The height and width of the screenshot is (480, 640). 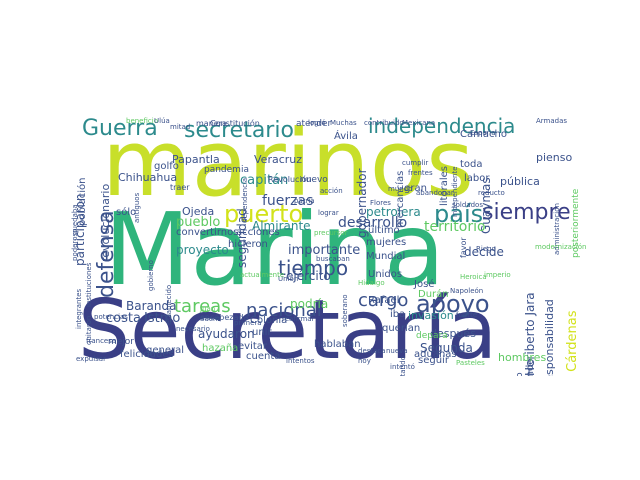 What do you see at coordinates (198, 222) in the screenshot?
I see `word: pueblo` at bounding box center [198, 222].